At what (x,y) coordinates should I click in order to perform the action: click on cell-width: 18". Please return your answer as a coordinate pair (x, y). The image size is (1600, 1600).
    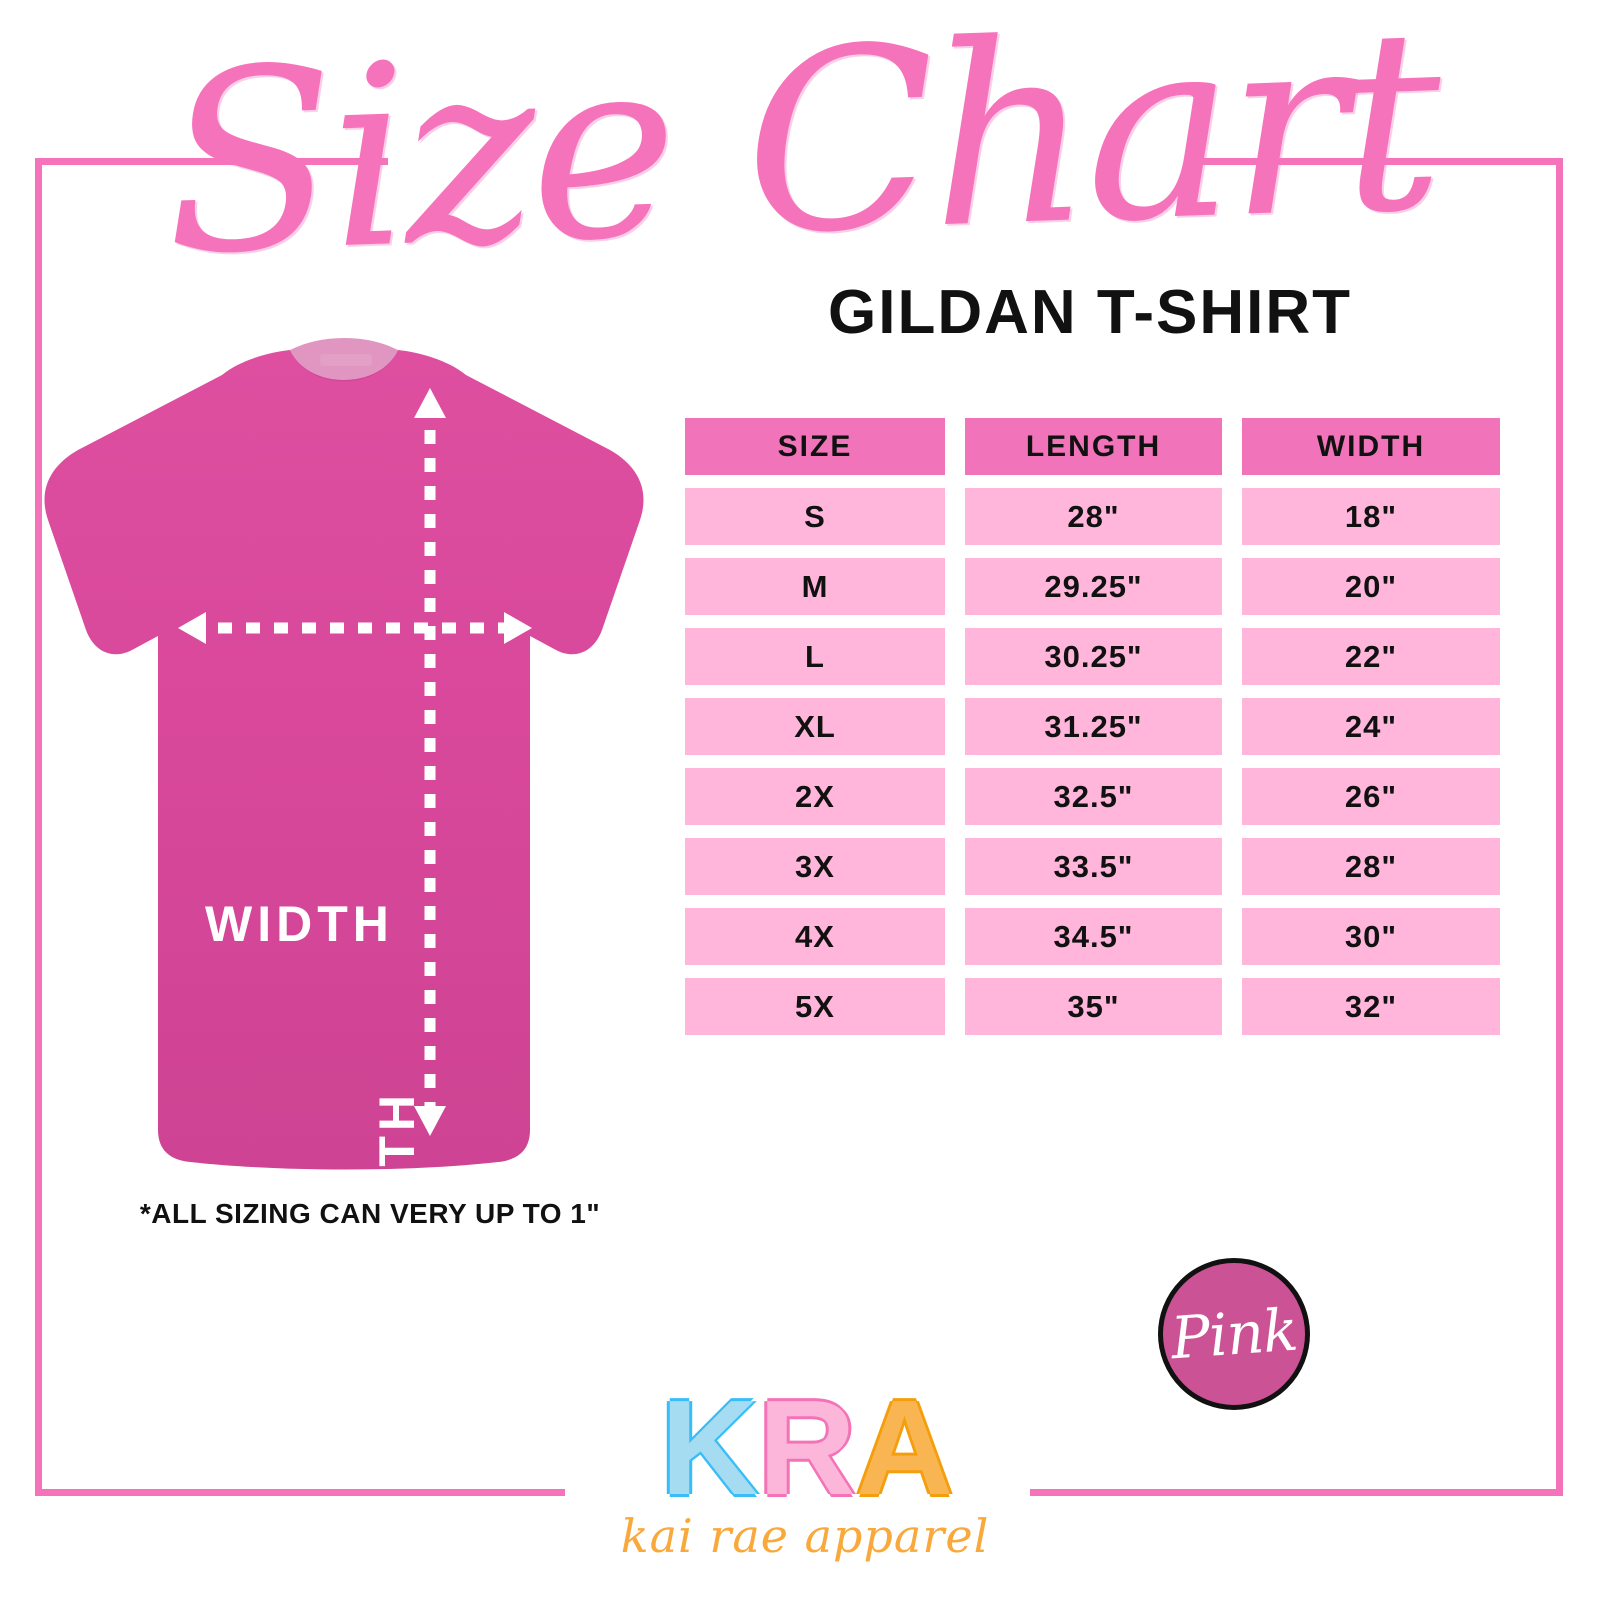
    Looking at the image, I should click on (1371, 516).